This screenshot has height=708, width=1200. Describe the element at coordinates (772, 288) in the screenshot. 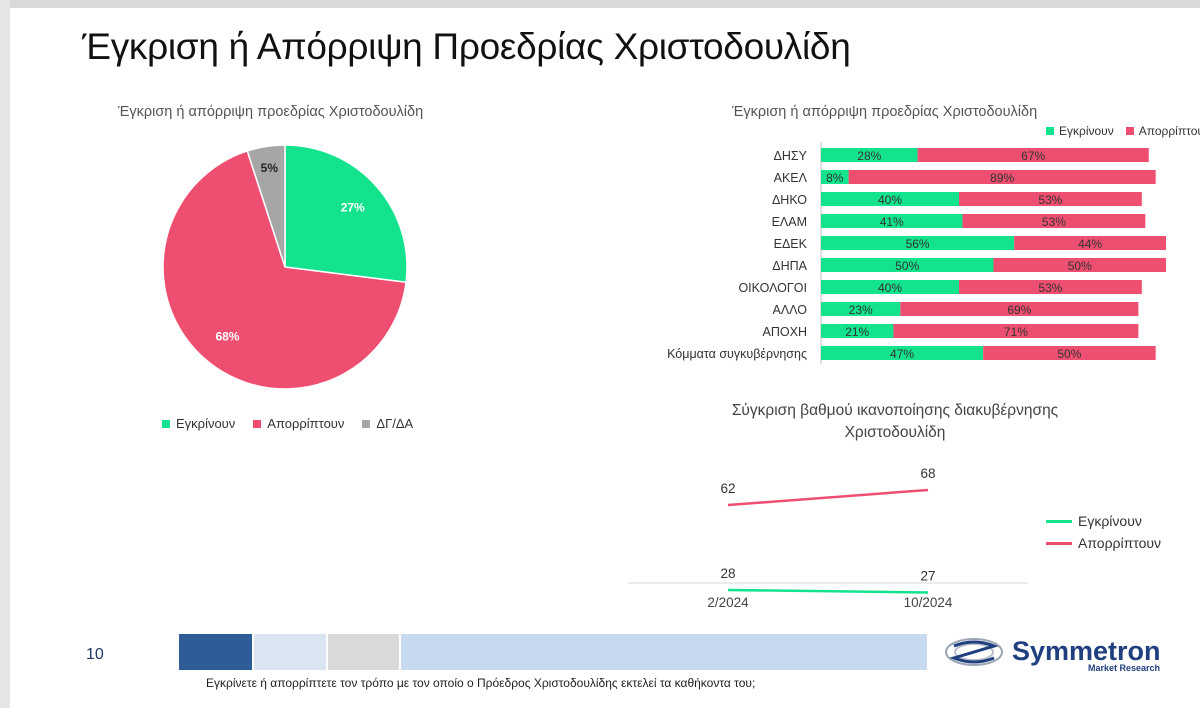

I see `bar-category-label: ΟΙΚΟΛΟΓΟΙ` at that location.